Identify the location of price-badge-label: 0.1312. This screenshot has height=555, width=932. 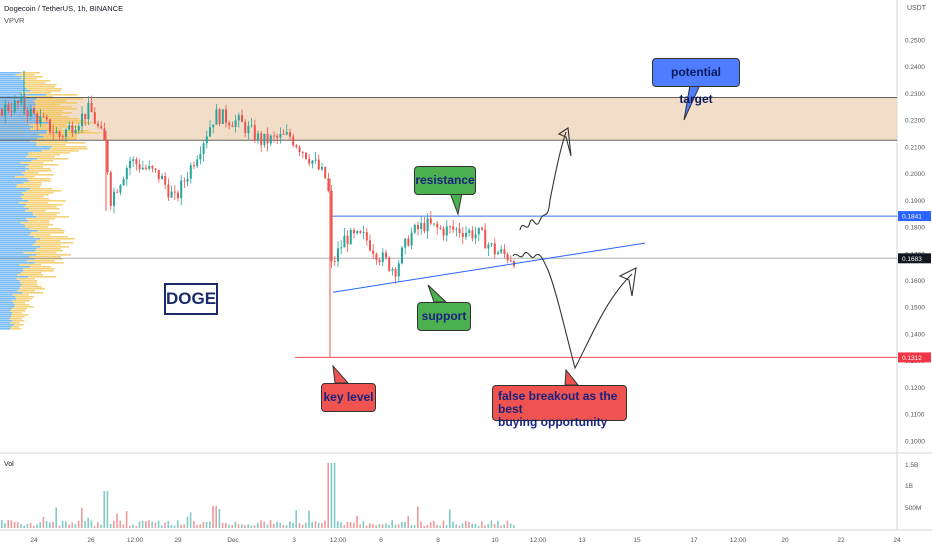
(912, 358).